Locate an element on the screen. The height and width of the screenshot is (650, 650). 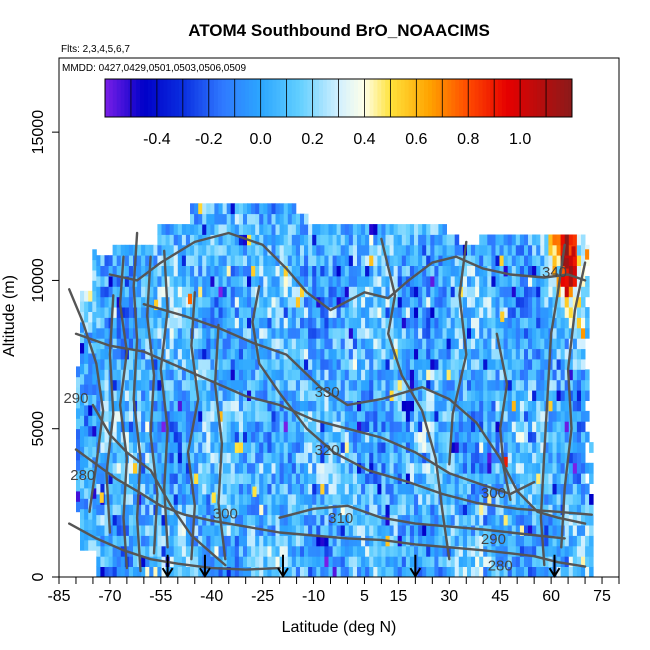
colorbar-tick-label: 0.0 is located at coordinates (261, 139).